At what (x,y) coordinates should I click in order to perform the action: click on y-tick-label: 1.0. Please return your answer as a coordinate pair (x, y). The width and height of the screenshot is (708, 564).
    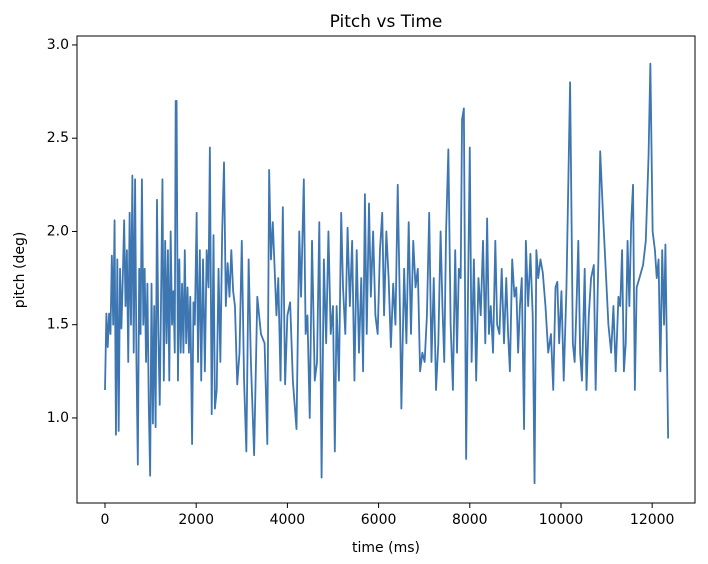
    Looking at the image, I should click on (58, 418).